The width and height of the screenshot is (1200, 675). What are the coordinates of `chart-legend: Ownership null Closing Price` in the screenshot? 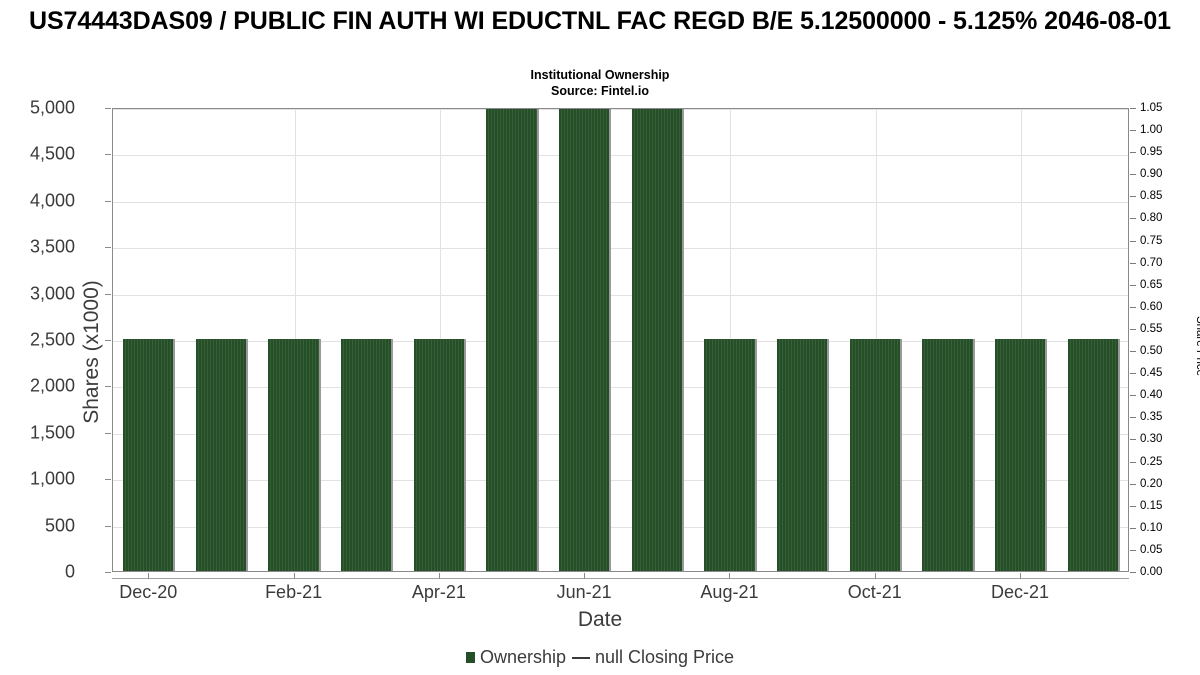 It's located at (600, 657).